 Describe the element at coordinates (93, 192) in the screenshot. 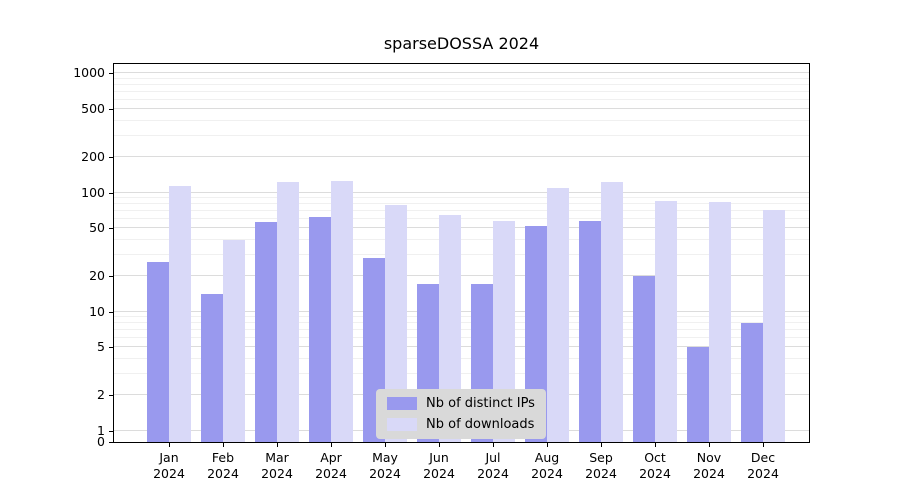

I see `y-tick-label: 100` at that location.